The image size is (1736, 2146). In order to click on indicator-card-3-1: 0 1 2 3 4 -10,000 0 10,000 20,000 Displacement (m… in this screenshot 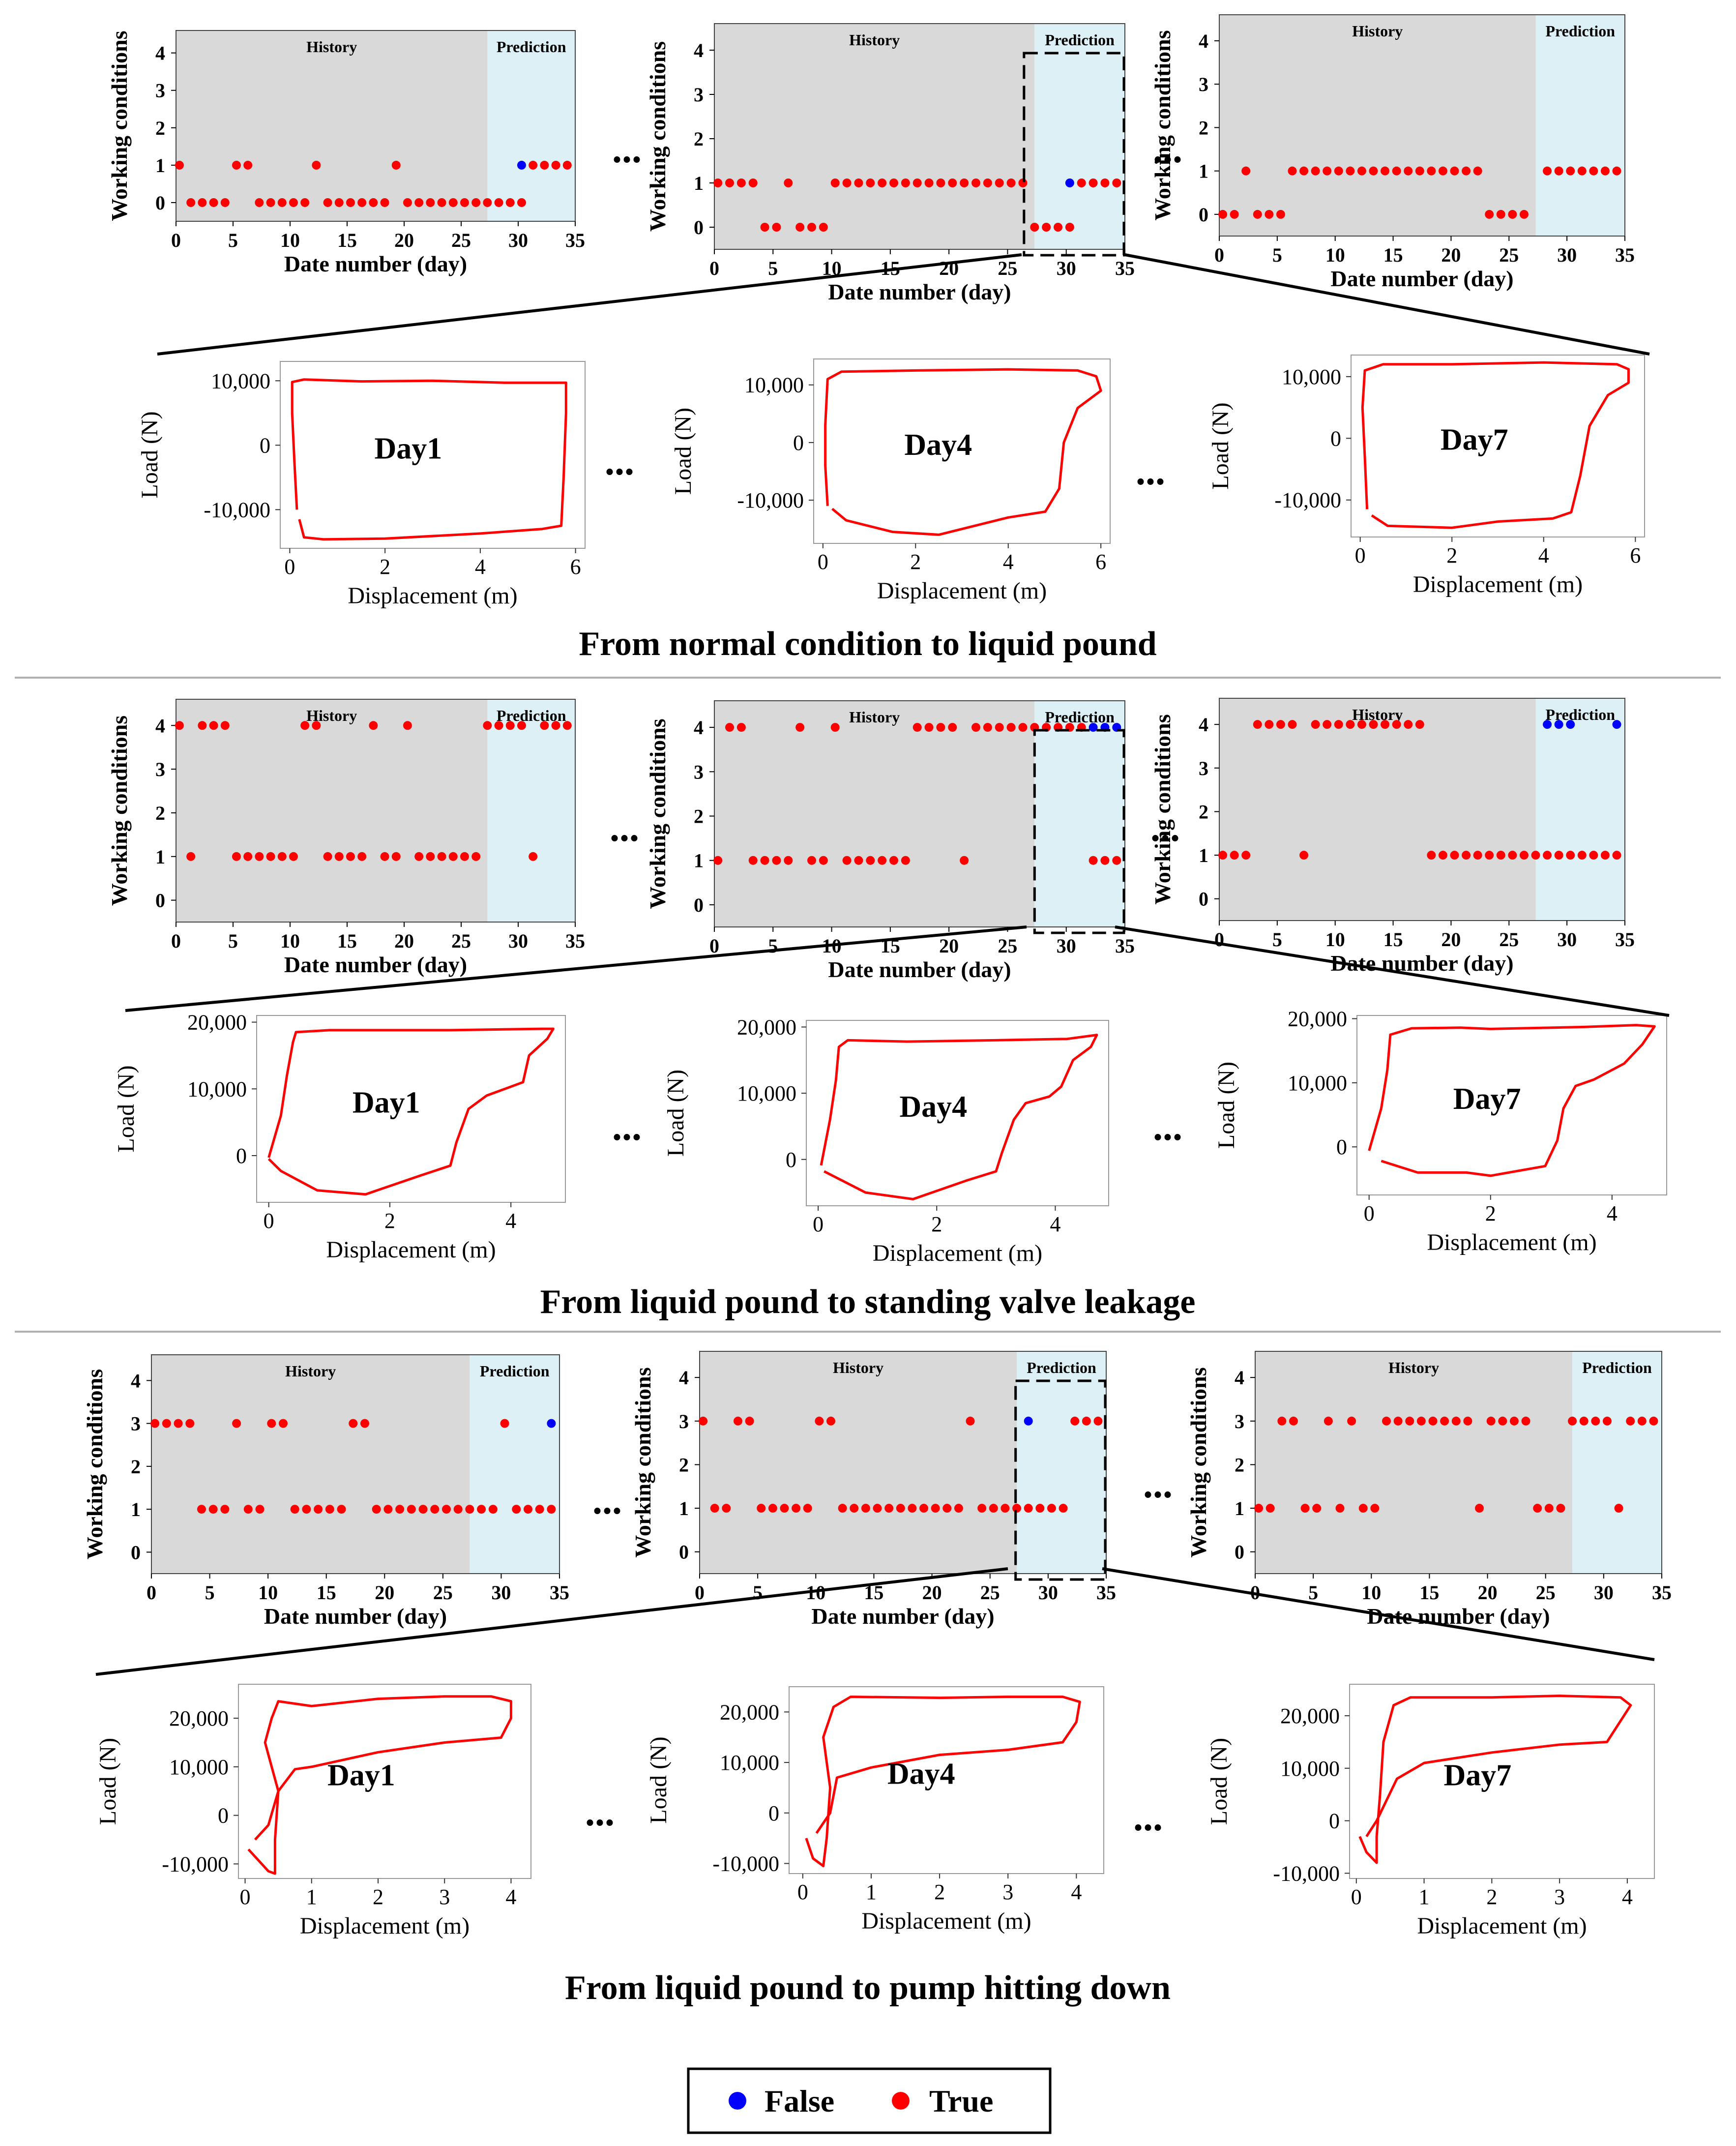, I will do `click(313, 1811)`.